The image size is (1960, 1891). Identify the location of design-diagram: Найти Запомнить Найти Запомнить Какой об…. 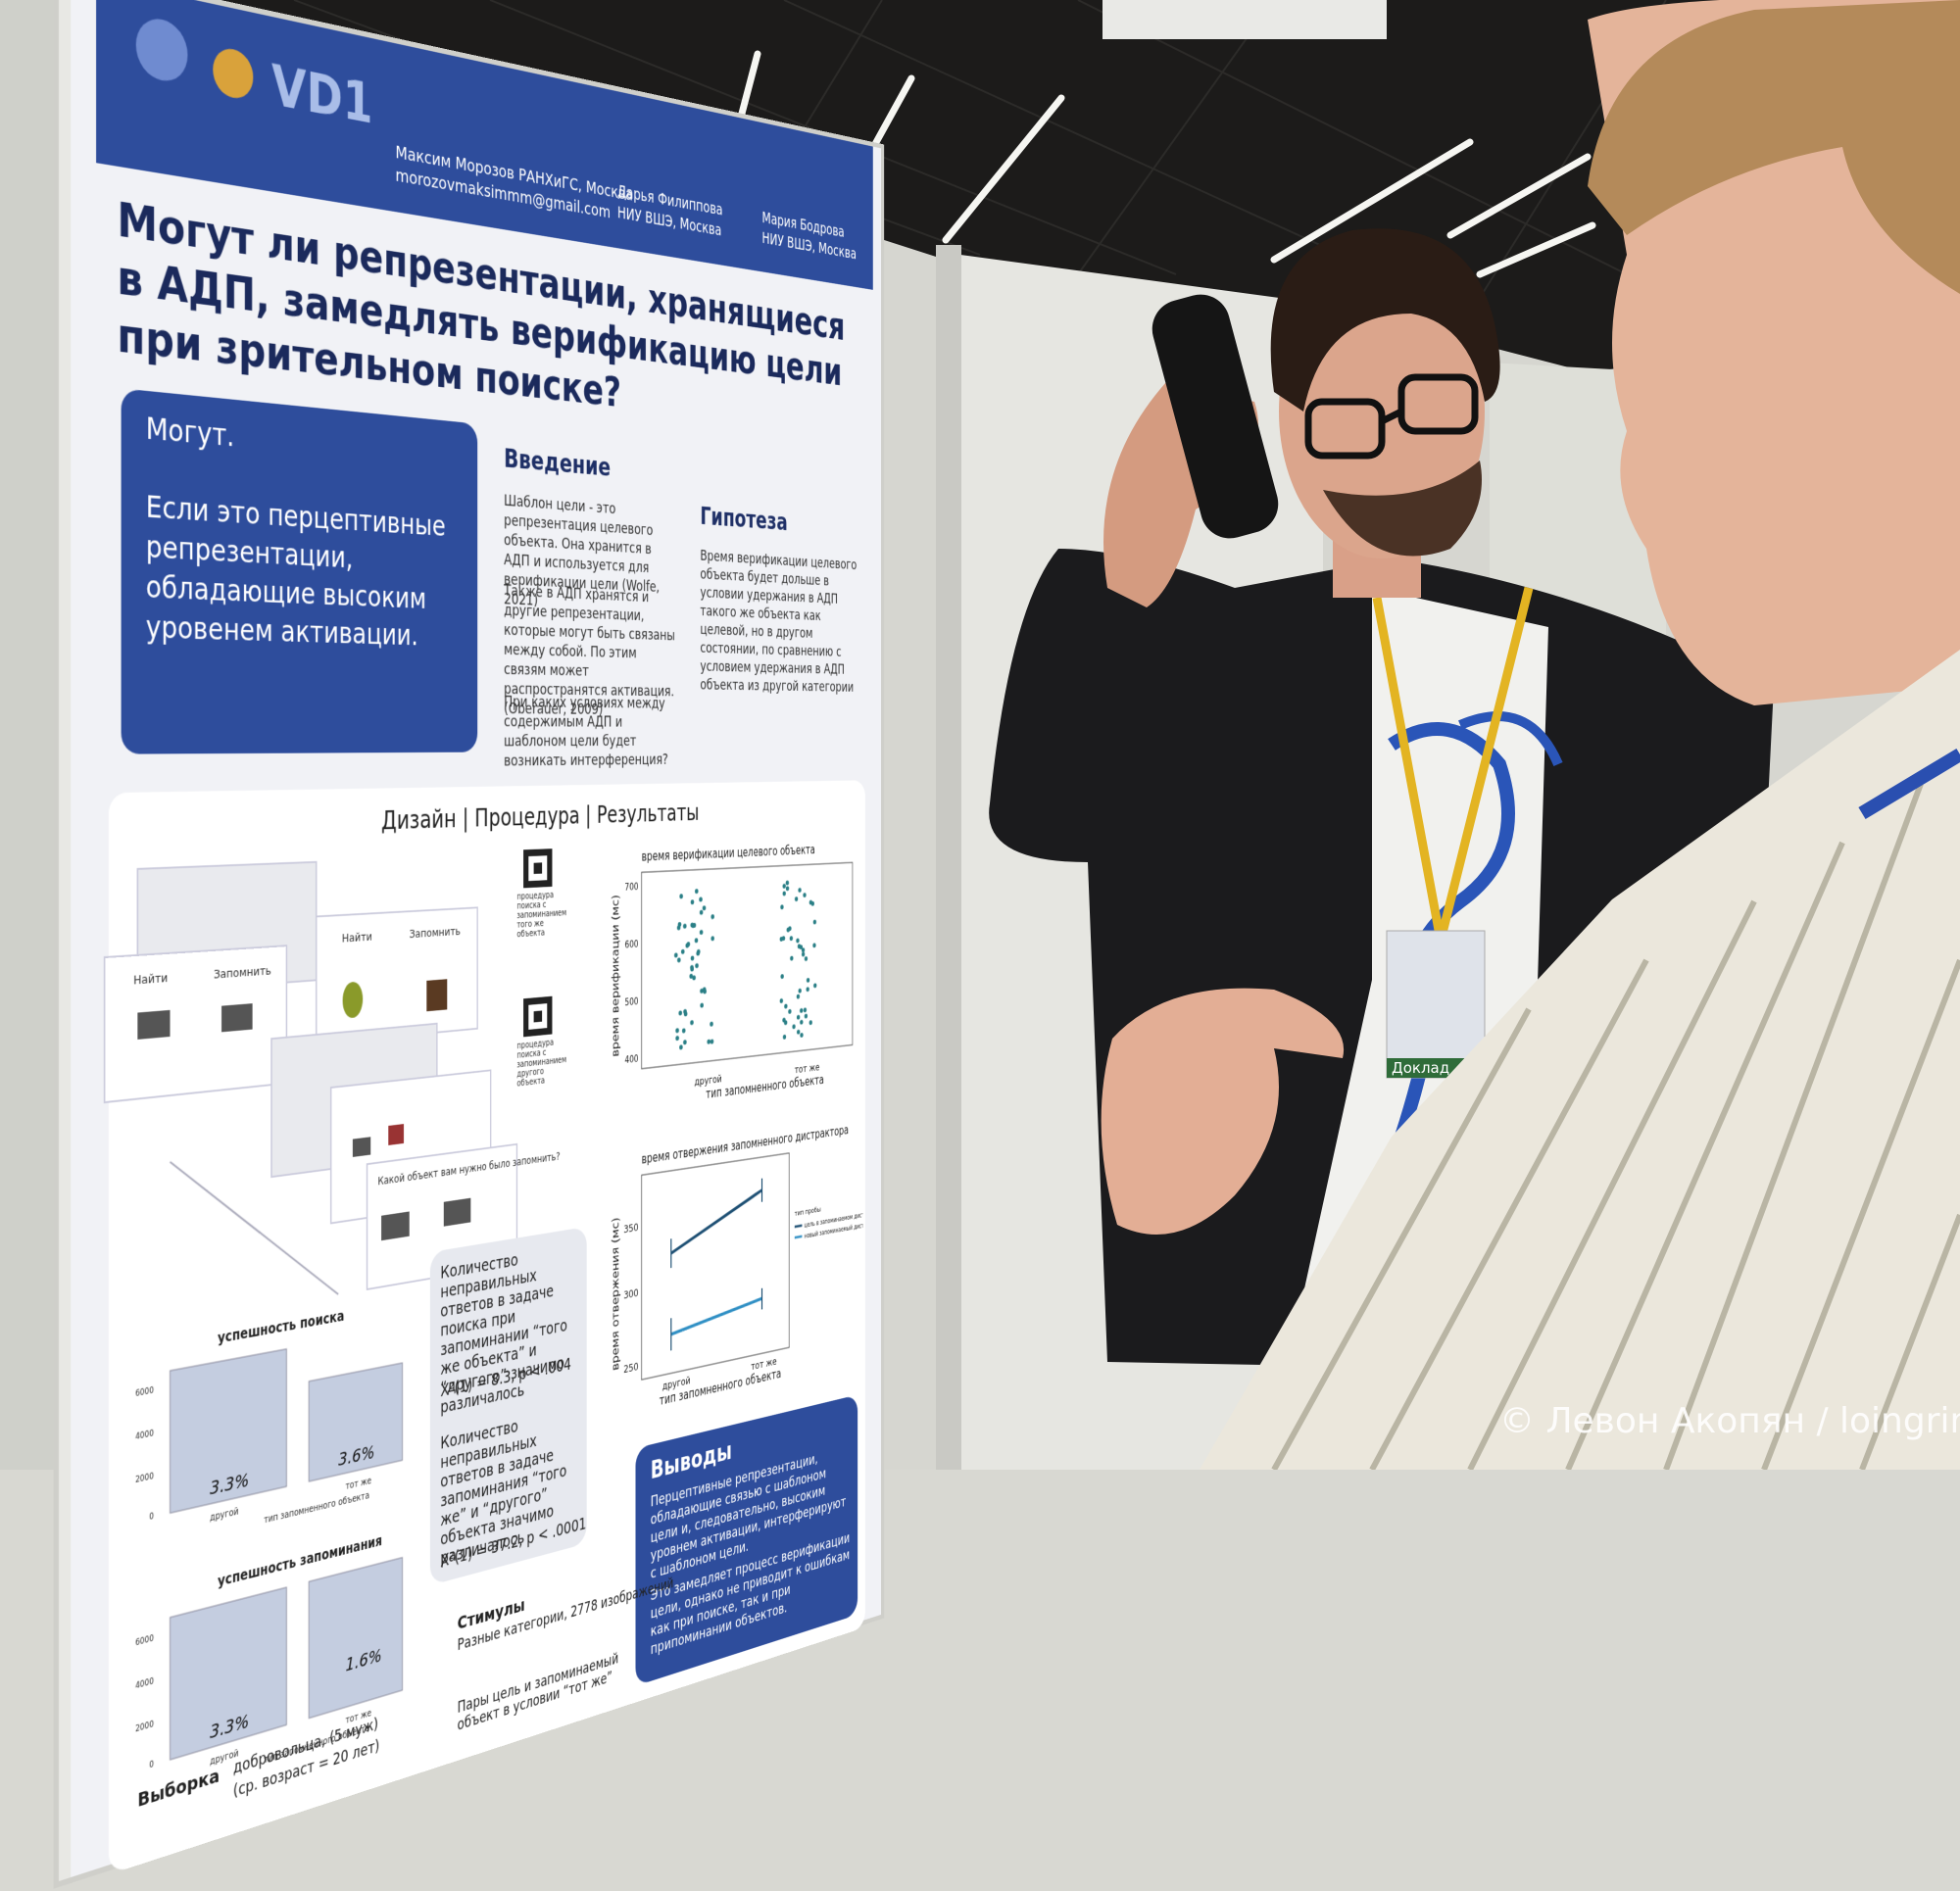
(318, 1105).